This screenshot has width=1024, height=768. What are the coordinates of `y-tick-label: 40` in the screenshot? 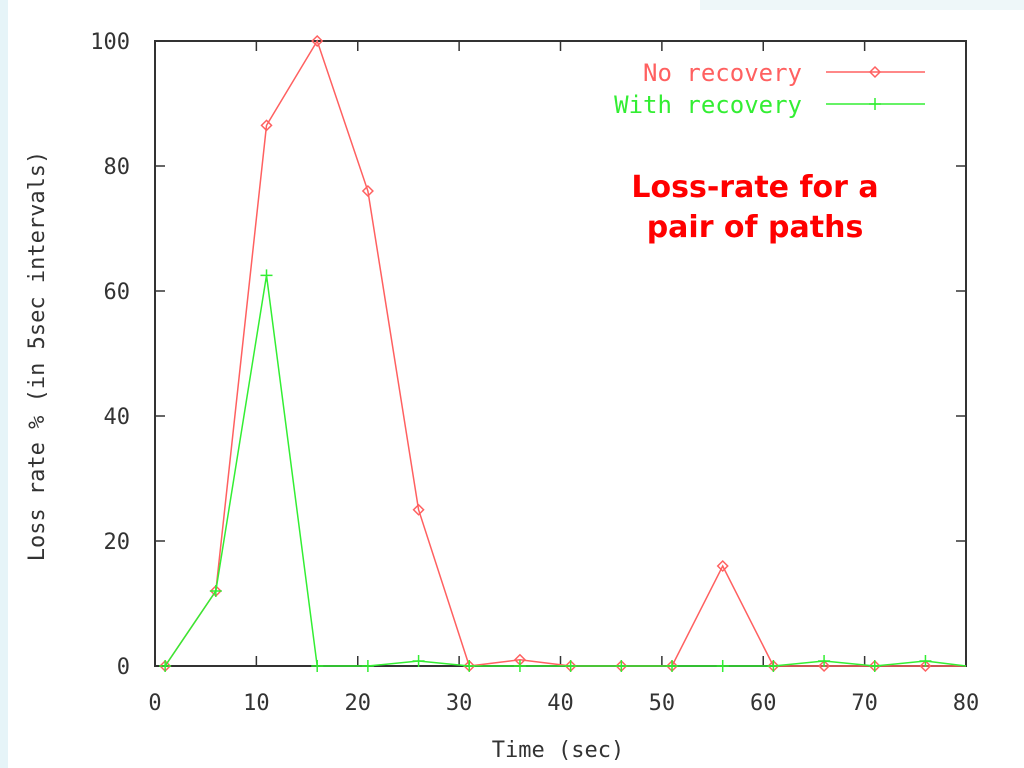 It's located at (117, 417).